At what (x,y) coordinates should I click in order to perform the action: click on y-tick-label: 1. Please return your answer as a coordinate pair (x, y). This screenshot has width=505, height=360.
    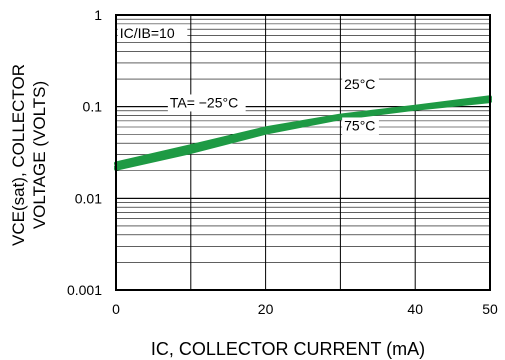
    Looking at the image, I should click on (98, 15).